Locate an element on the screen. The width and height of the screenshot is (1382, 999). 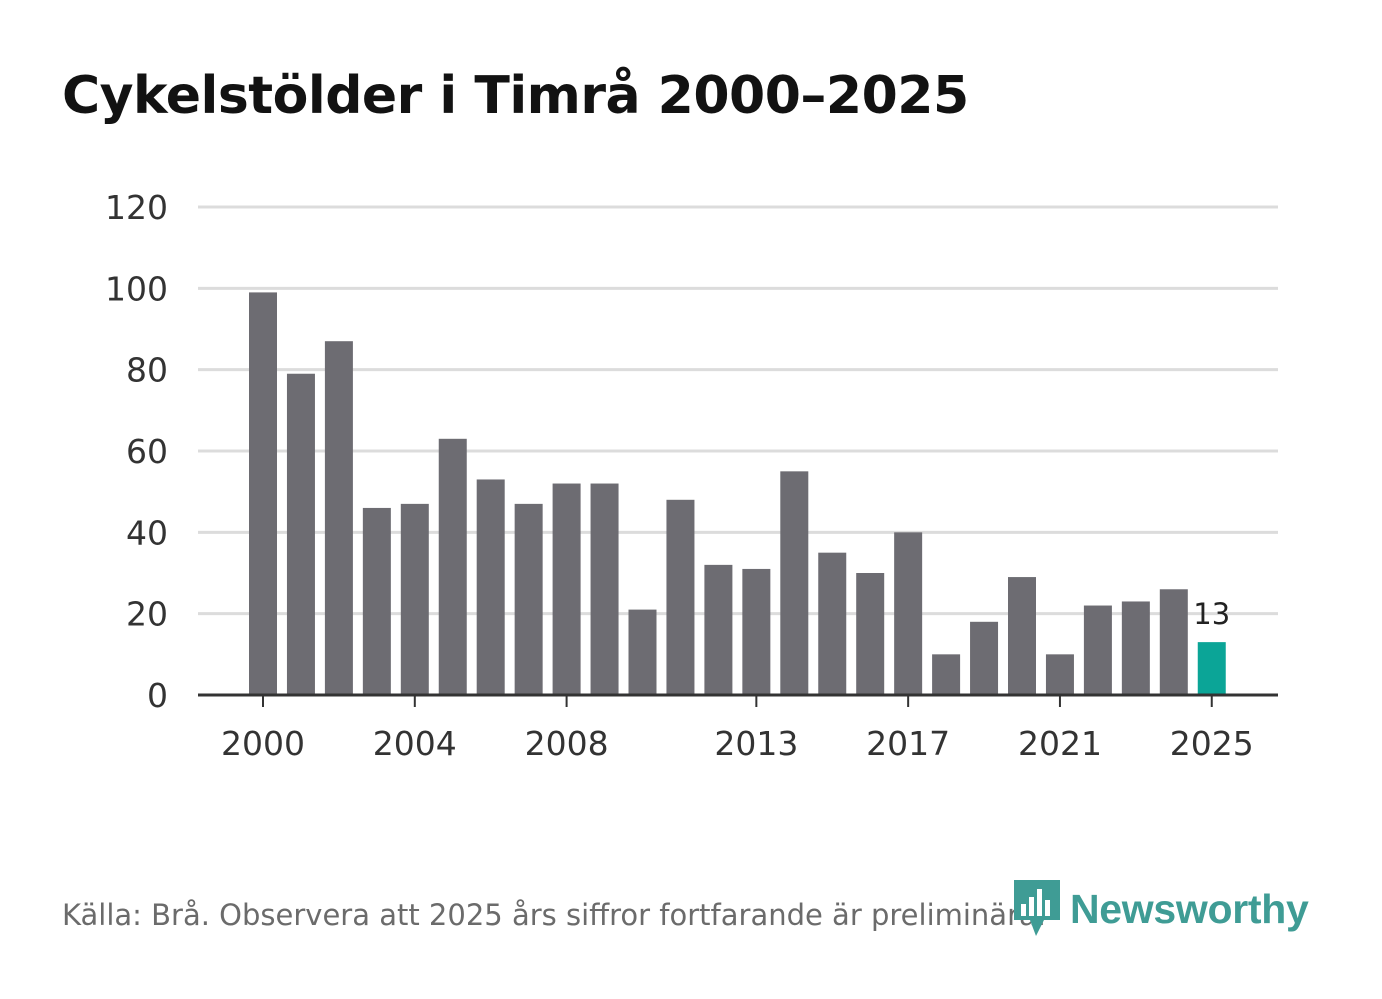
bar-2020 is located at coordinates (1022, 636).